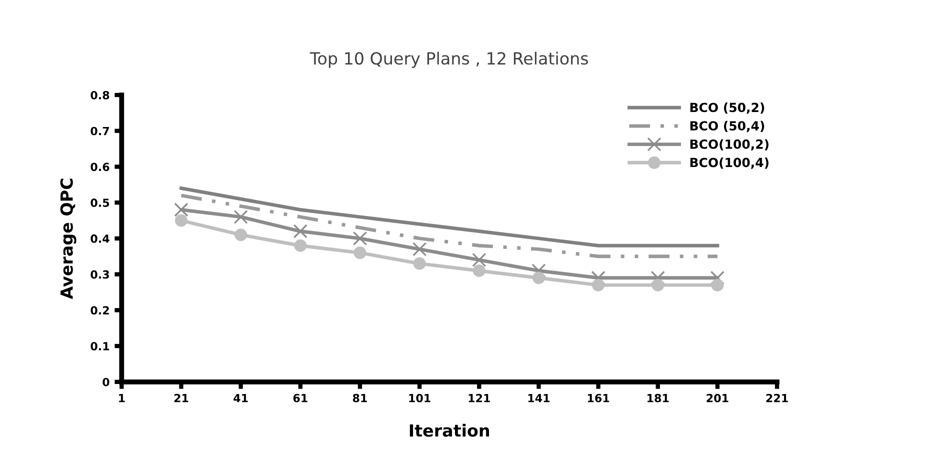 The image size is (943, 468). I want to click on y-tick-label: 0.7, so click(99, 131).